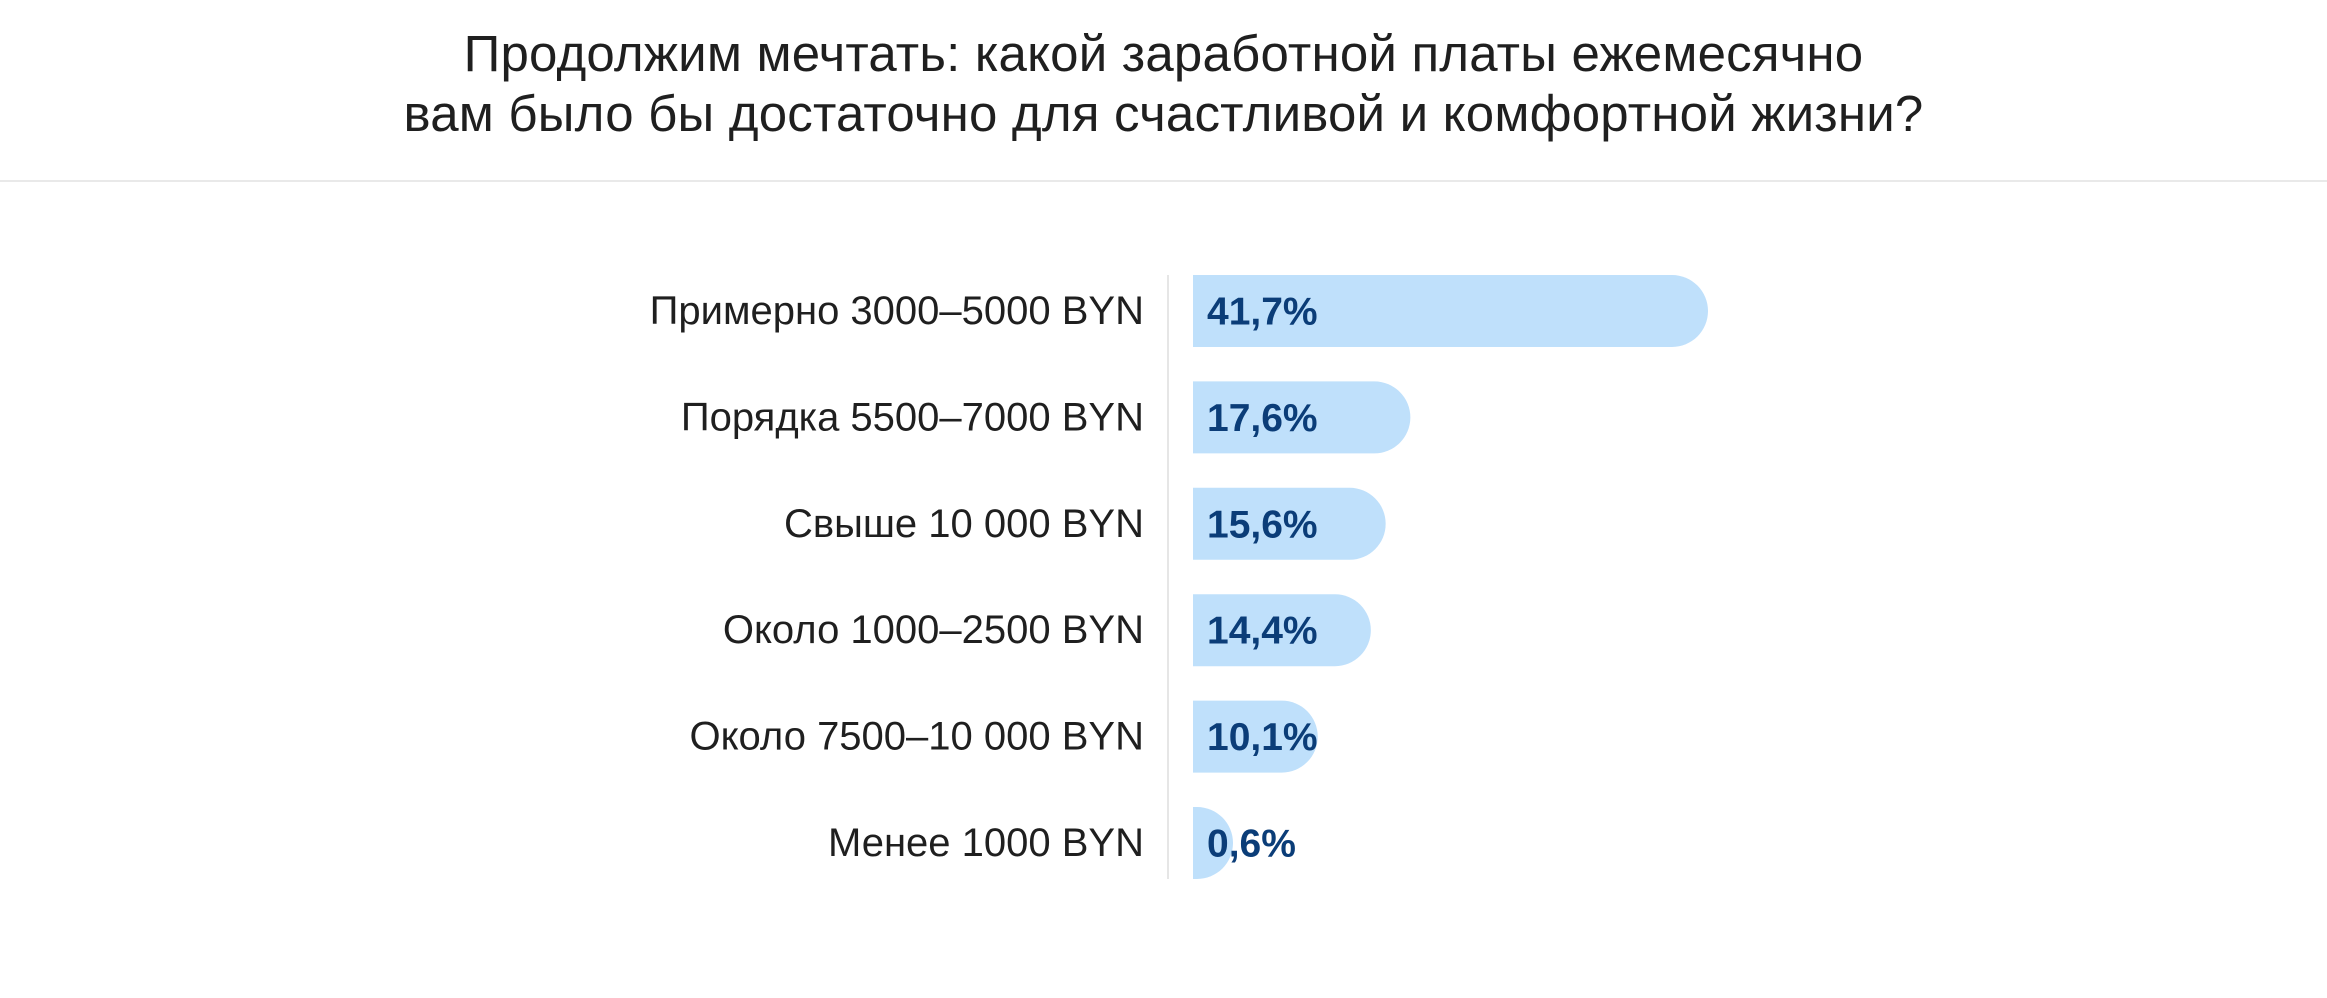 The image size is (2327, 998). Describe the element at coordinates (933, 630) in the screenshot. I see `category-label: Около 1000–2500 BYN` at that location.